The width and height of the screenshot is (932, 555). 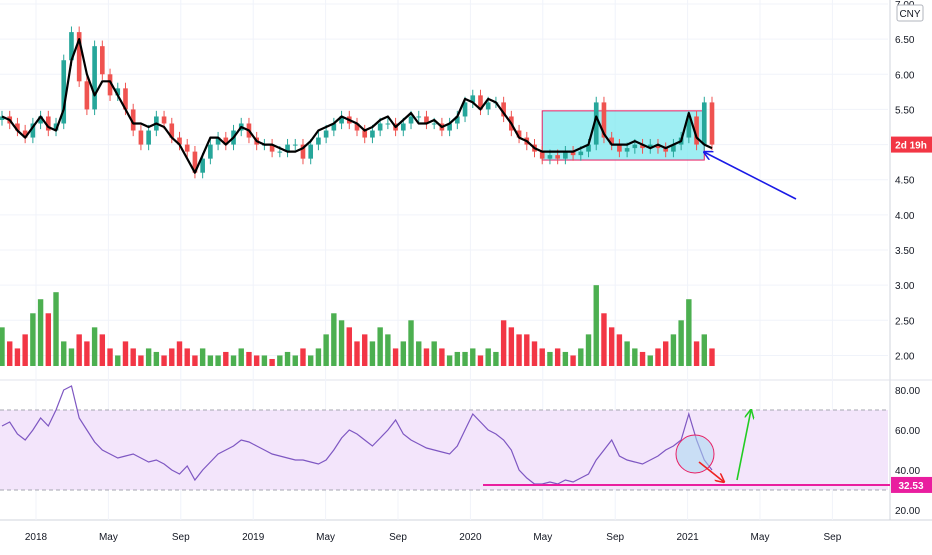 I want to click on time-tick-label: 2018, so click(x=36, y=537).